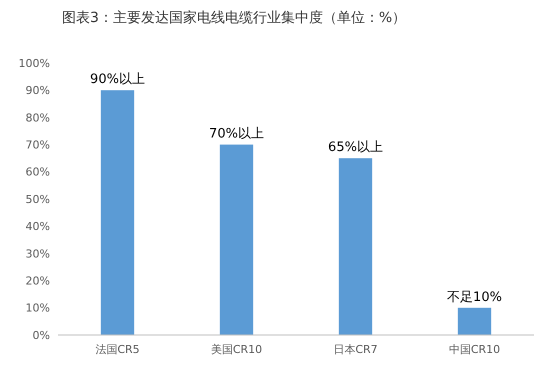 The width and height of the screenshot is (548, 375). I want to click on data-label: 90%以上, so click(117, 80).